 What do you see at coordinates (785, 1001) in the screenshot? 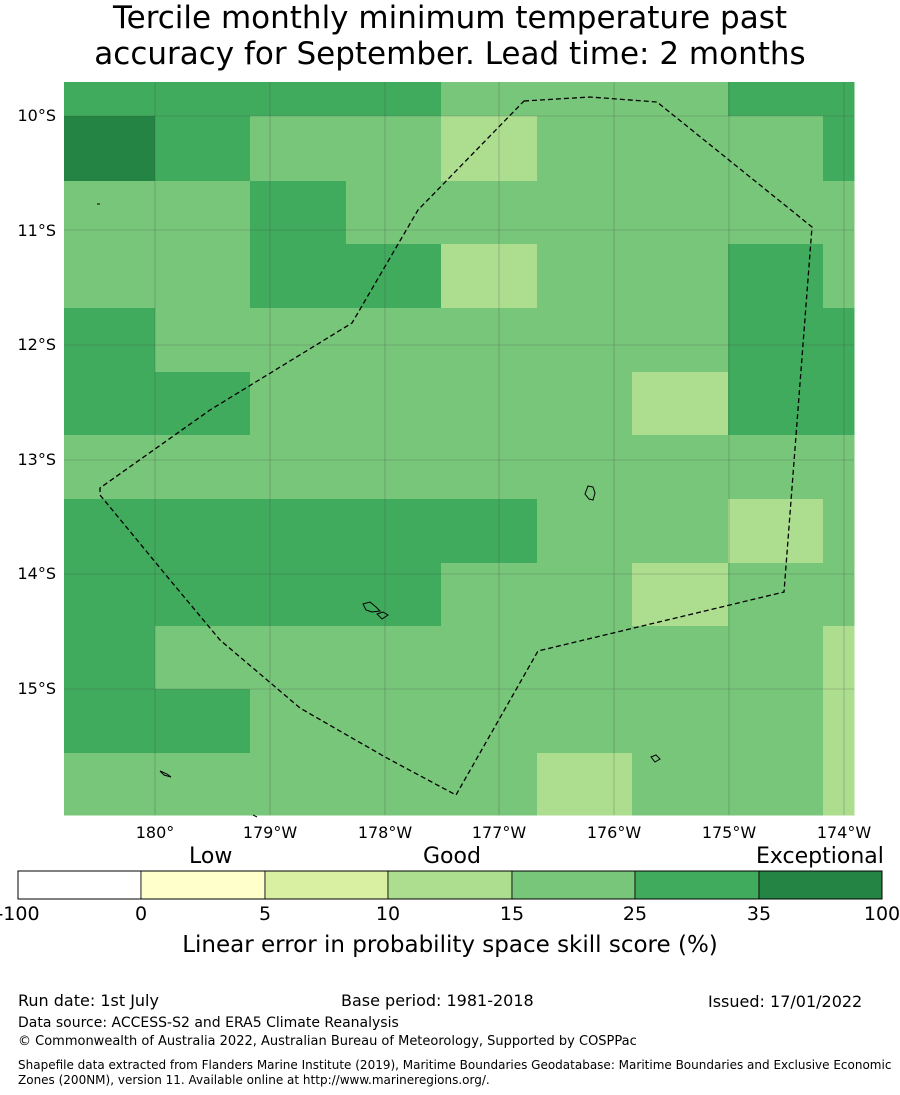
I see `issued-date: Issued: 17/01/2022` at bounding box center [785, 1001].